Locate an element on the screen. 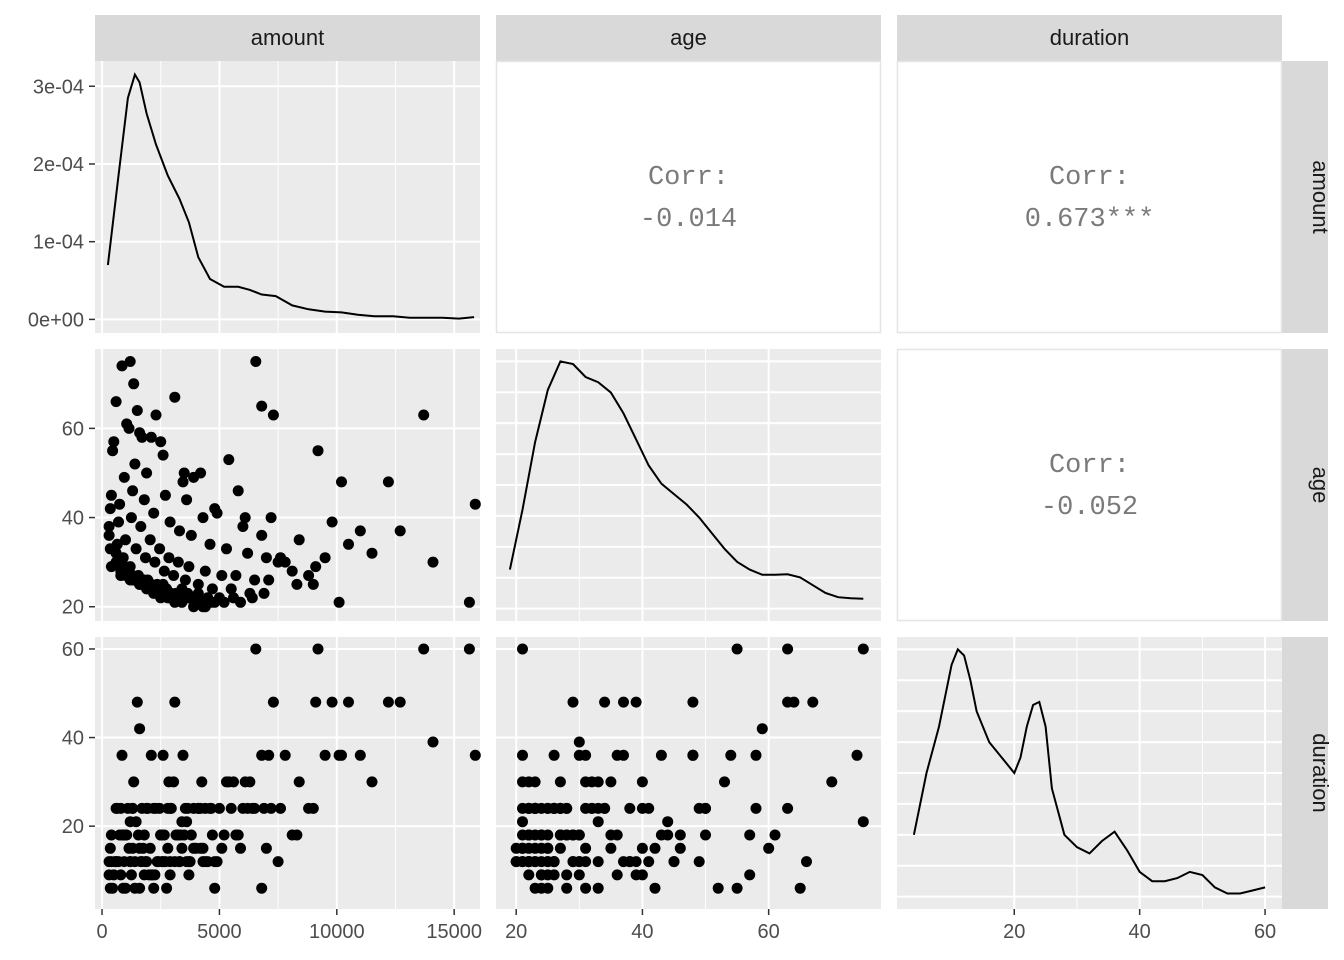  column-strip-label: duration is located at coordinates (1090, 37).